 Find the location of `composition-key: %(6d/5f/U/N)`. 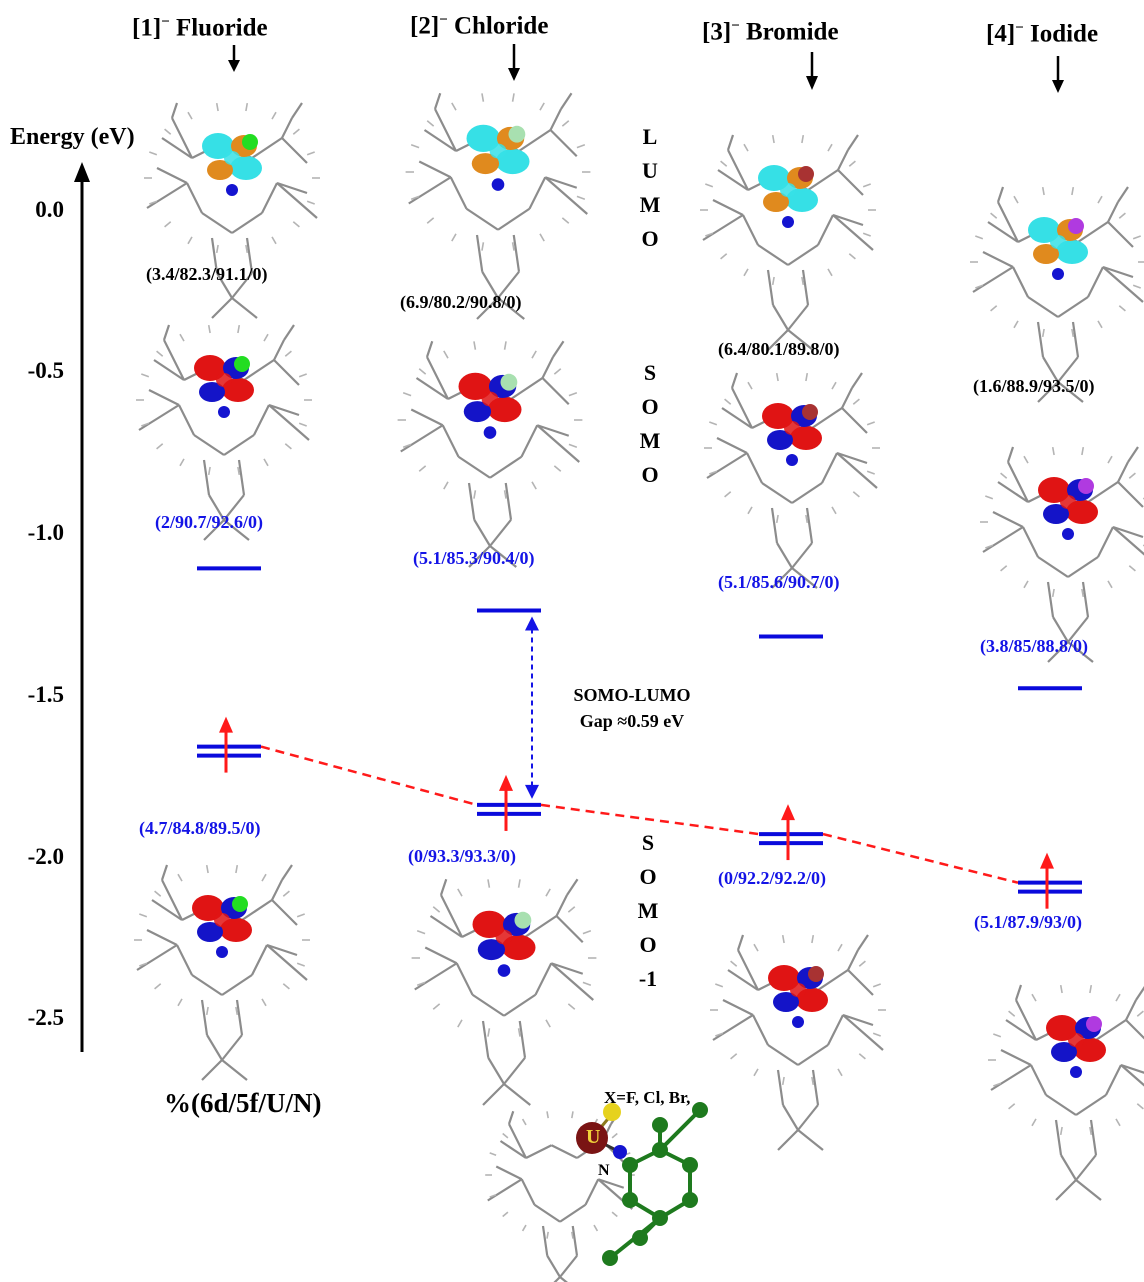

composition-key: %(6d/5f/U/N) is located at coordinates (243, 1103).